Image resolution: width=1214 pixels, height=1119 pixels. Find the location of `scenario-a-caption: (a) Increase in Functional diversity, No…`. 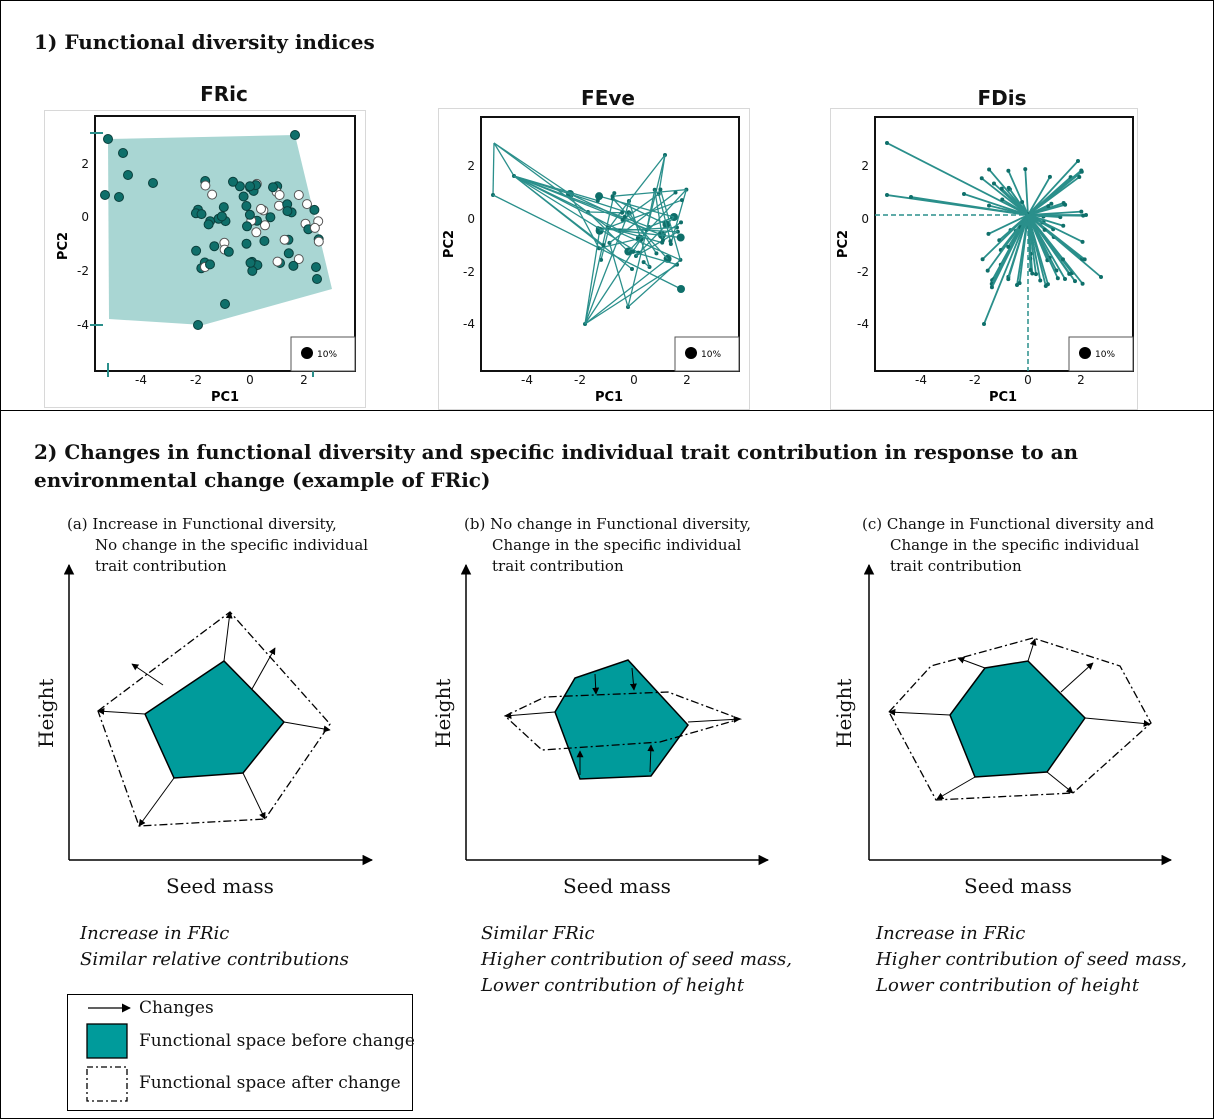

scenario-a-caption: (a) Increase in Functional diversity, No… is located at coordinates (218, 545).